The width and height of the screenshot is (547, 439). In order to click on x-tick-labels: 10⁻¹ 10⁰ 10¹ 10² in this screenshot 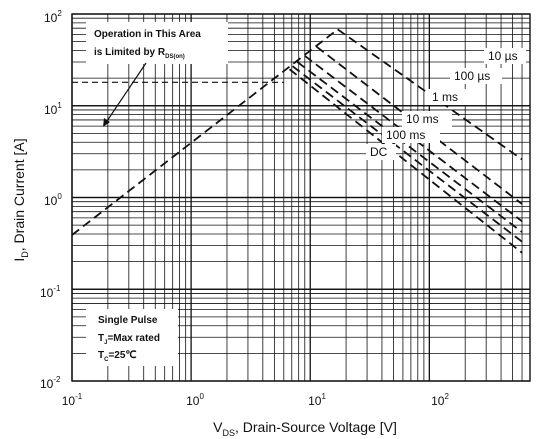, I will do `click(256, 400)`.